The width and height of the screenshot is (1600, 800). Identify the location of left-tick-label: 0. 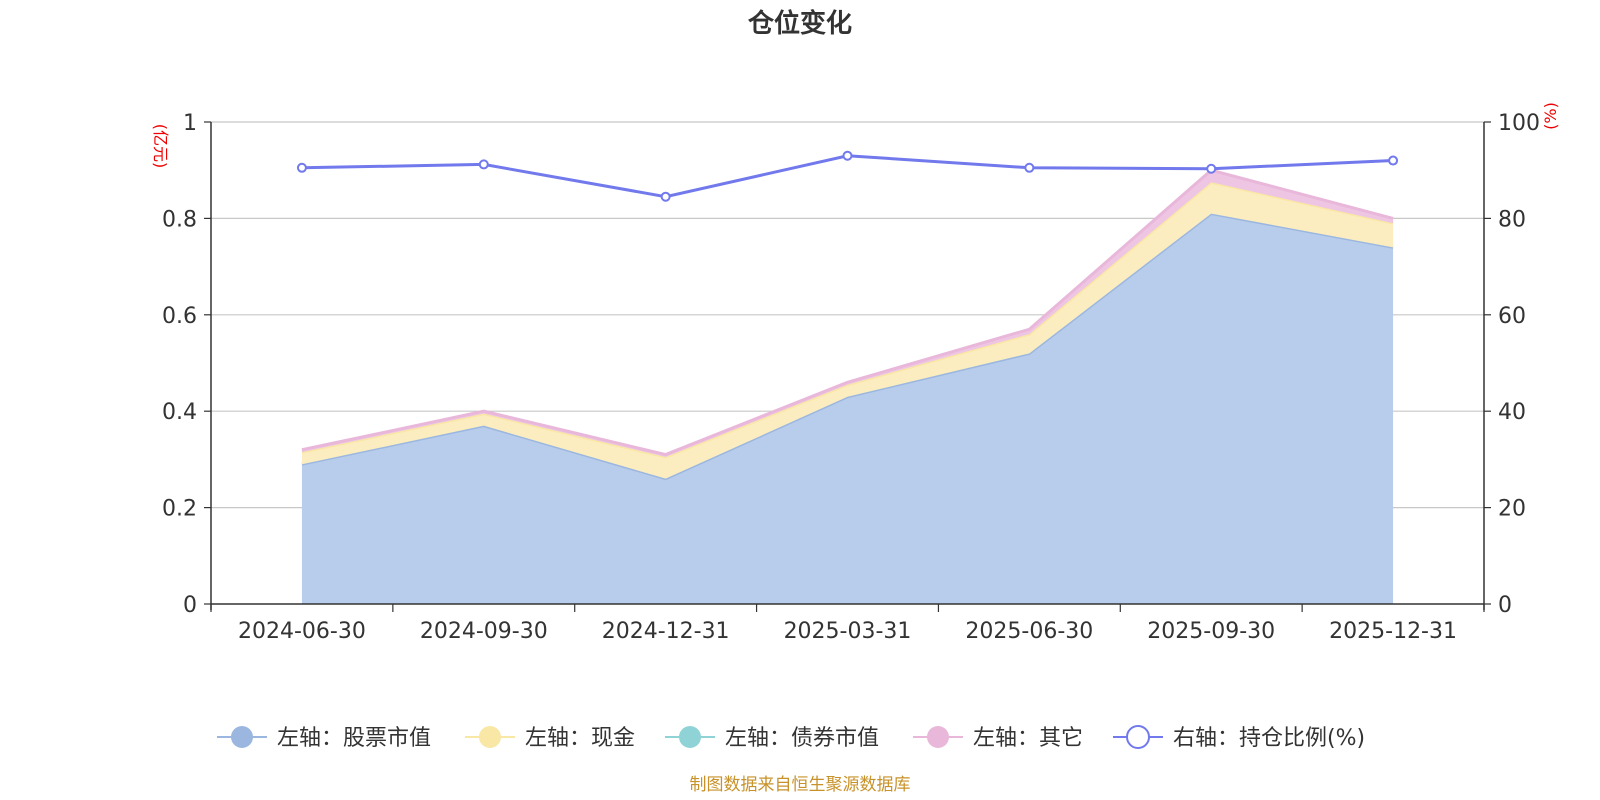
(190, 605).